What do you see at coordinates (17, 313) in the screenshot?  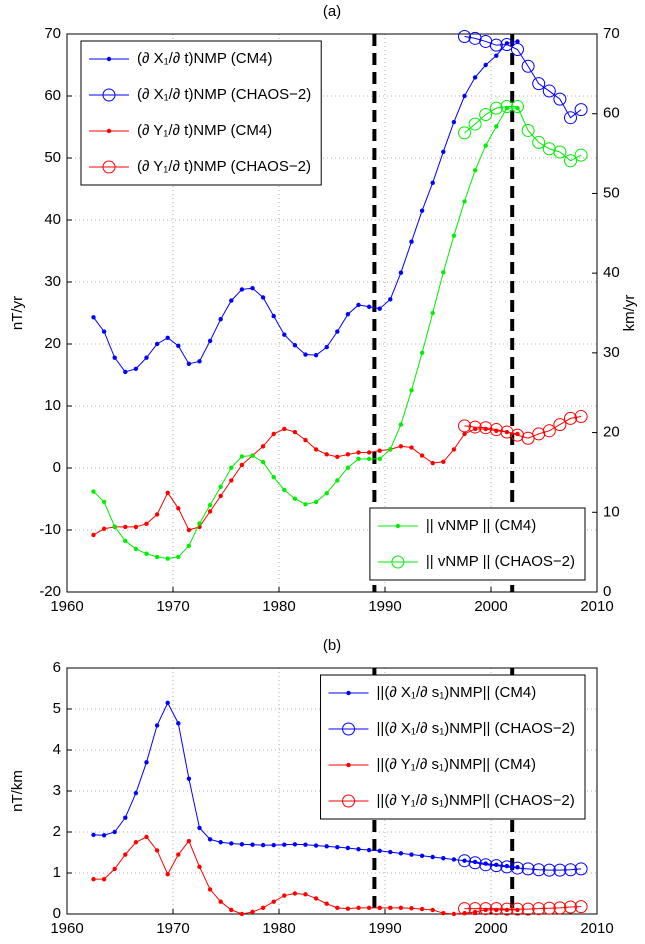 I see `y-axis-label: nT/yr` at bounding box center [17, 313].